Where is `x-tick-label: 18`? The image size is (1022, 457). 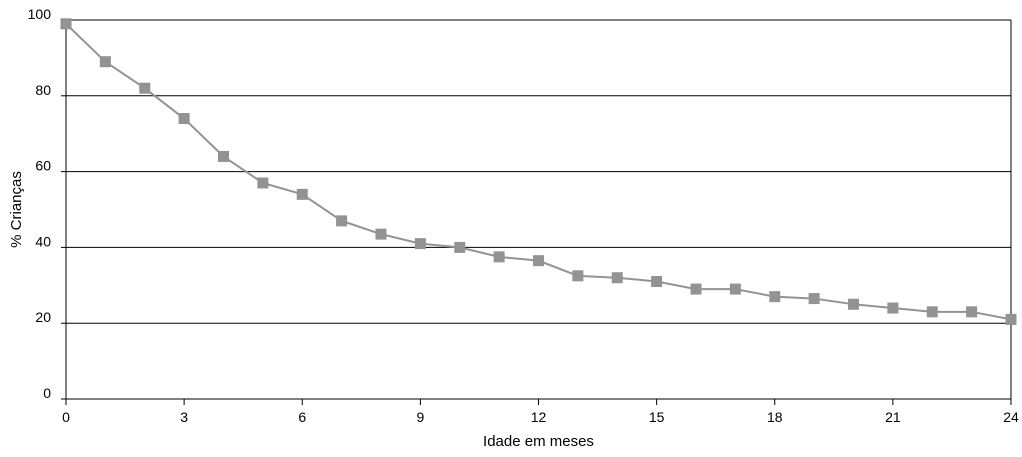 x-tick-label: 18 is located at coordinates (775, 417).